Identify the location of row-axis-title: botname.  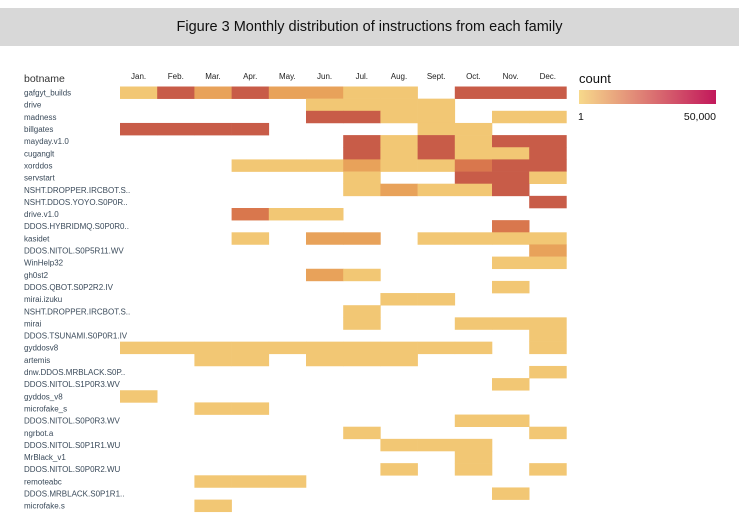
(44, 79).